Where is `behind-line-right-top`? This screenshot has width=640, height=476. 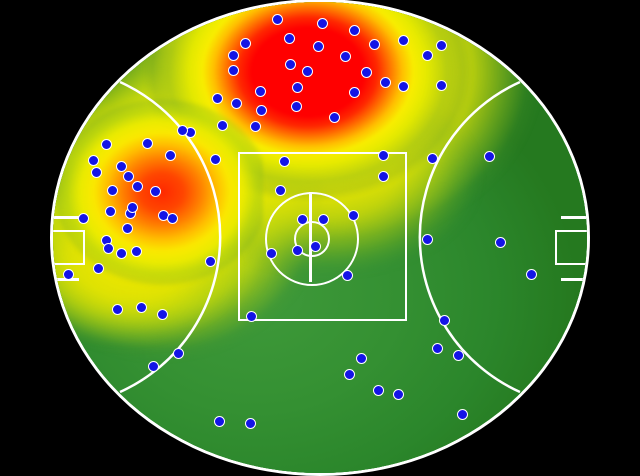 behind-line-right-top is located at coordinates (574, 217).